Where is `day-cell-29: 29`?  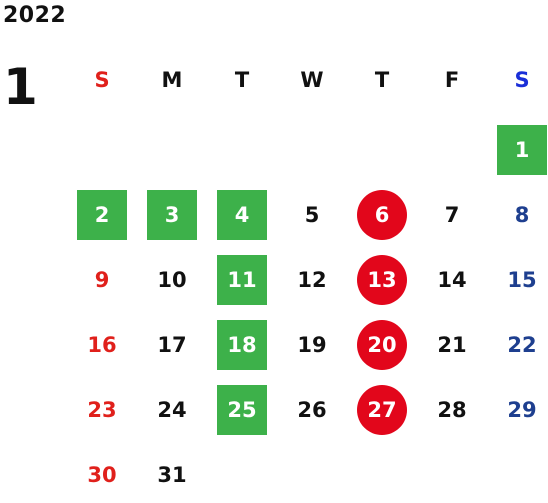 day-cell-29: 29 is located at coordinates (522, 410).